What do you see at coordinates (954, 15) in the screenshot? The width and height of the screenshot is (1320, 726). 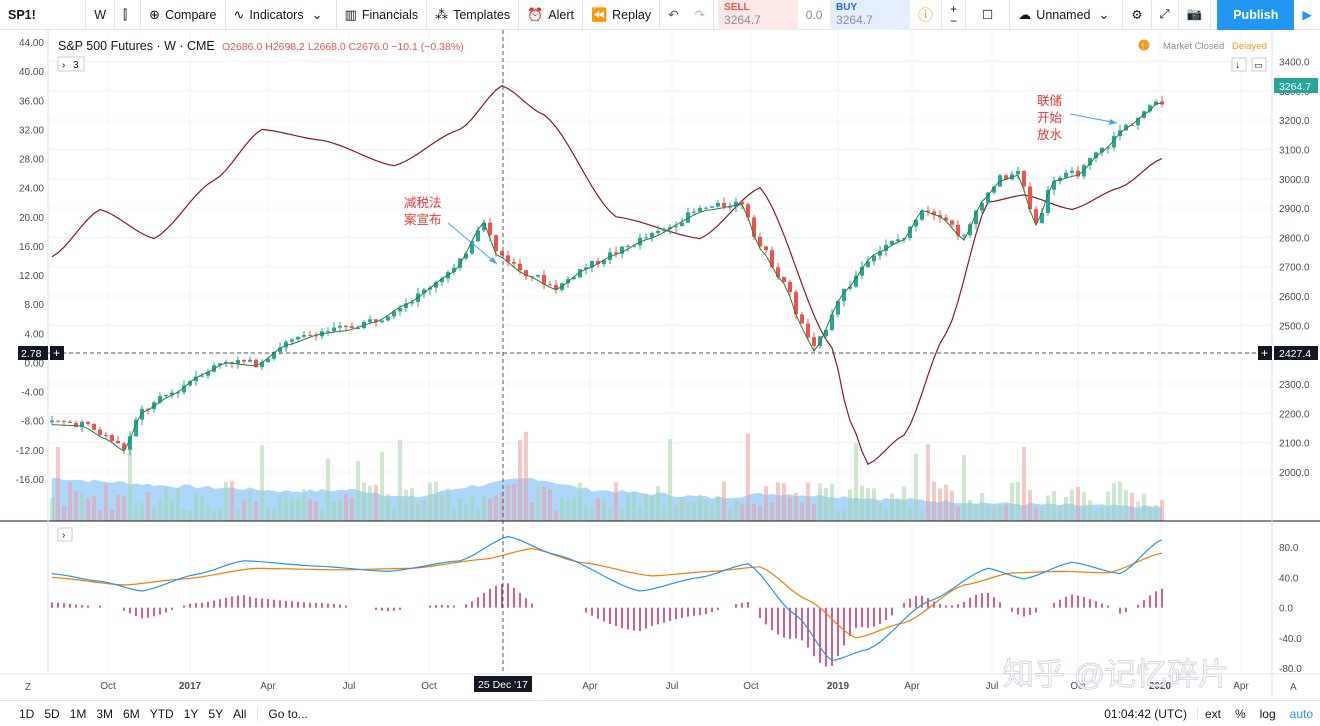 I see `zoom-buttons: + −` at bounding box center [954, 15].